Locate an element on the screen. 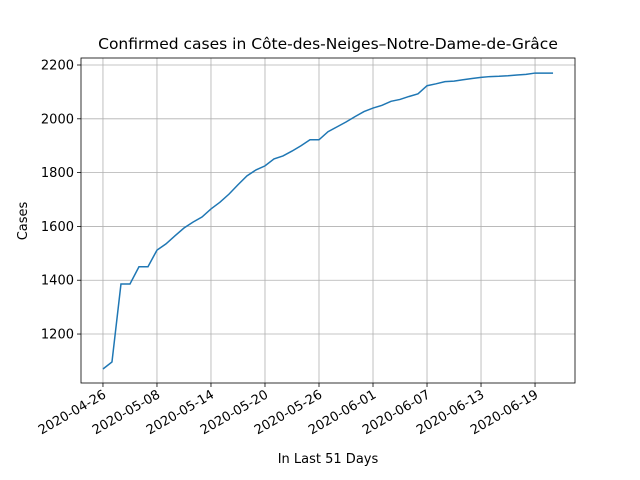 Image resolution: width=640 pixels, height=480 pixels. x-axis-label: In Last 51 Days is located at coordinates (328, 459).